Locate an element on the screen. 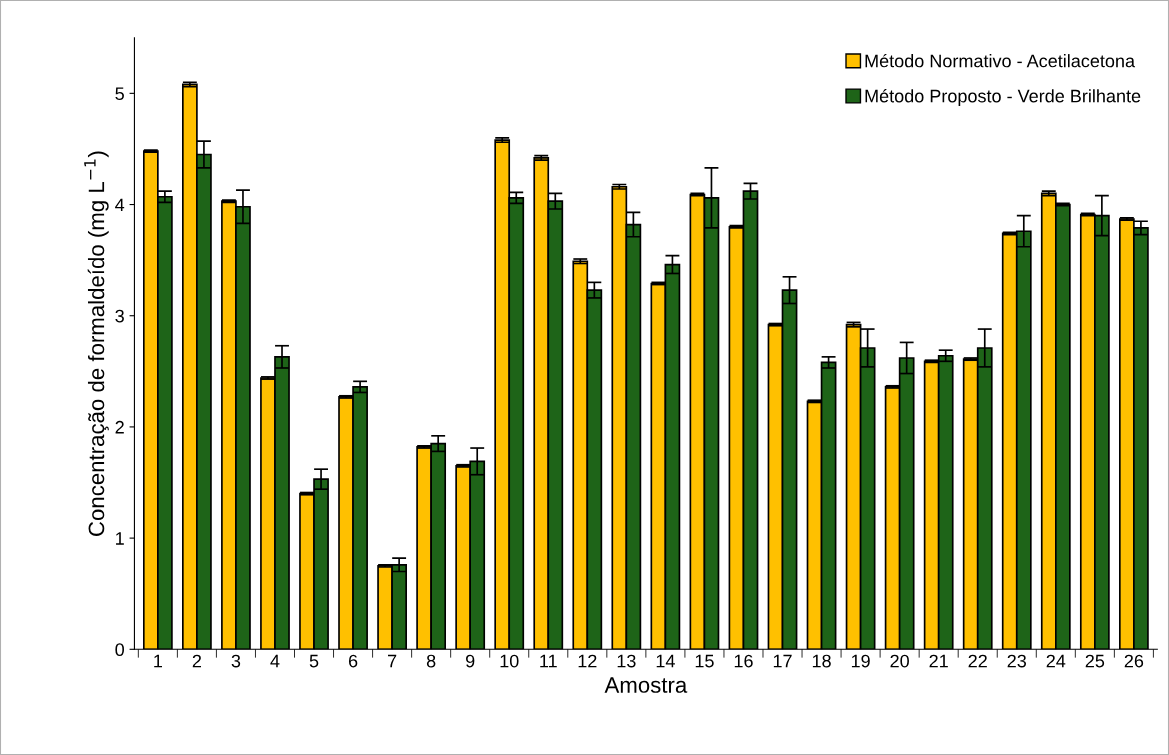 Image resolution: width=1169 pixels, height=755 pixels. x-tick-label: 16 is located at coordinates (743, 661).